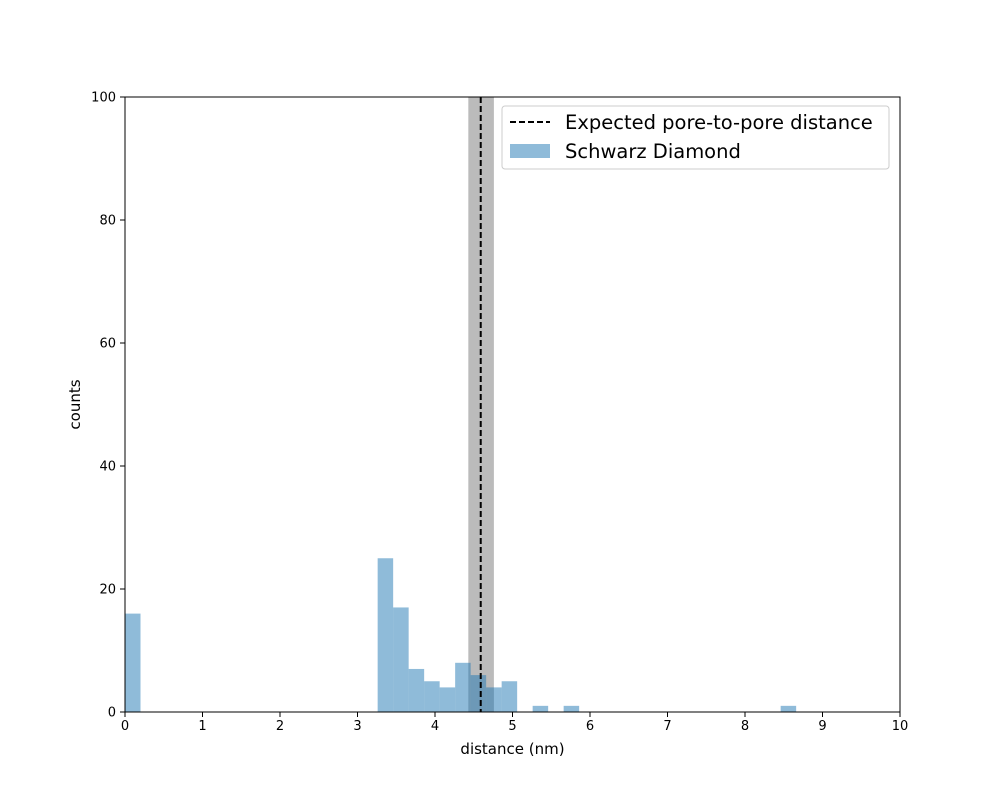 The height and width of the screenshot is (804, 1000). Describe the element at coordinates (719, 122) in the screenshot. I see `legend-entry-label: Expected pore-to-pore distance` at that location.